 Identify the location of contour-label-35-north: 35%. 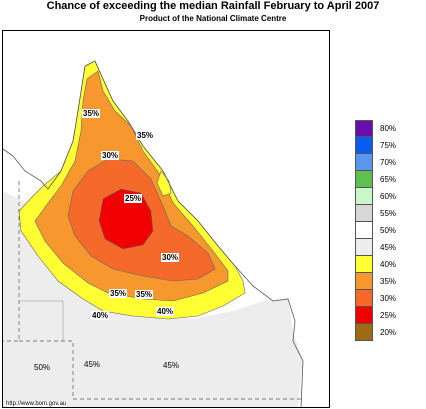
(91, 113).